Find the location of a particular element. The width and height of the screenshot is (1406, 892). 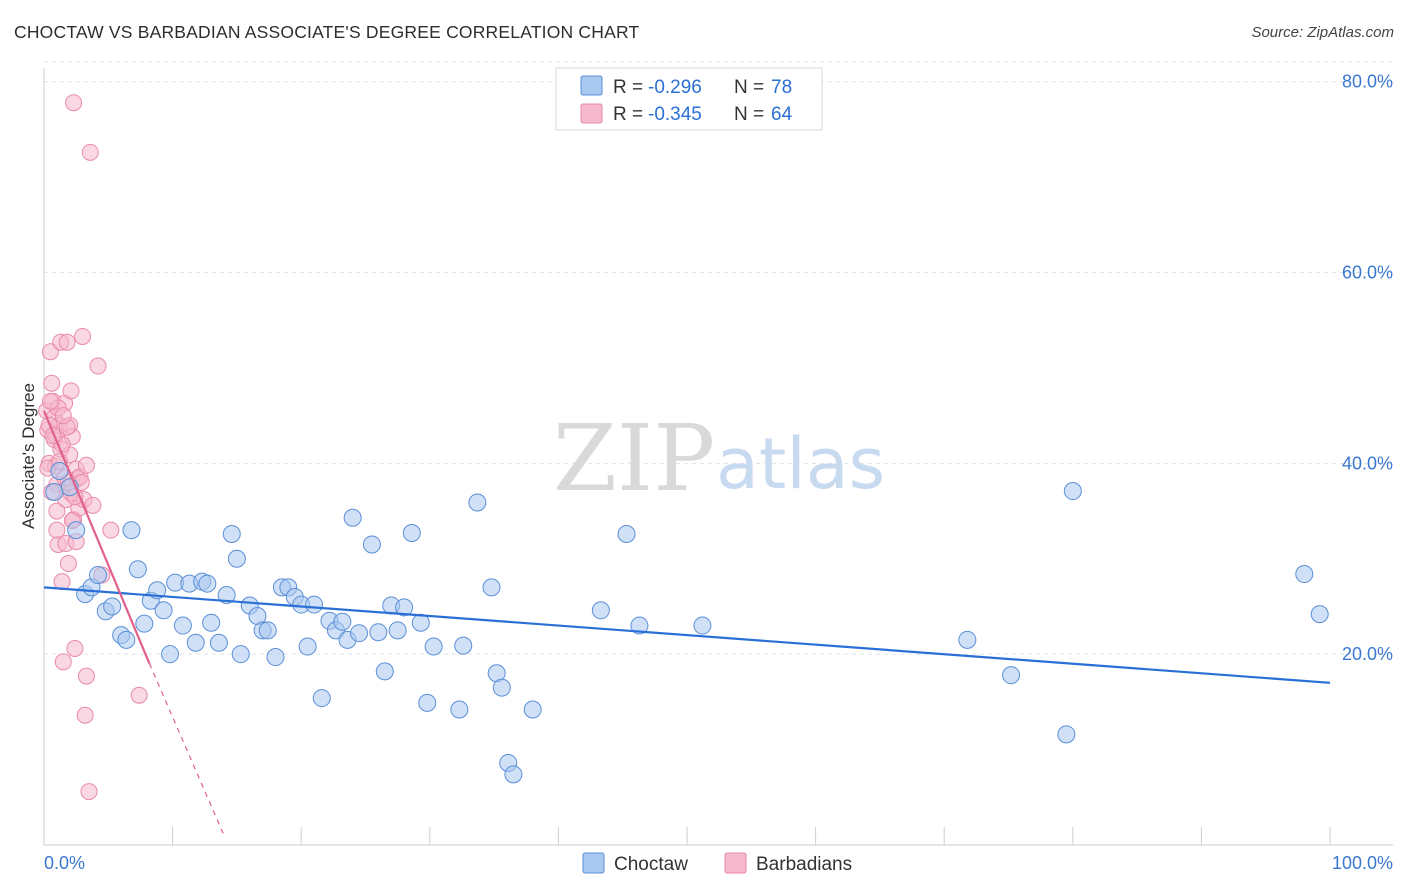

watermark-zip: ZIP is located at coordinates (634, 458).